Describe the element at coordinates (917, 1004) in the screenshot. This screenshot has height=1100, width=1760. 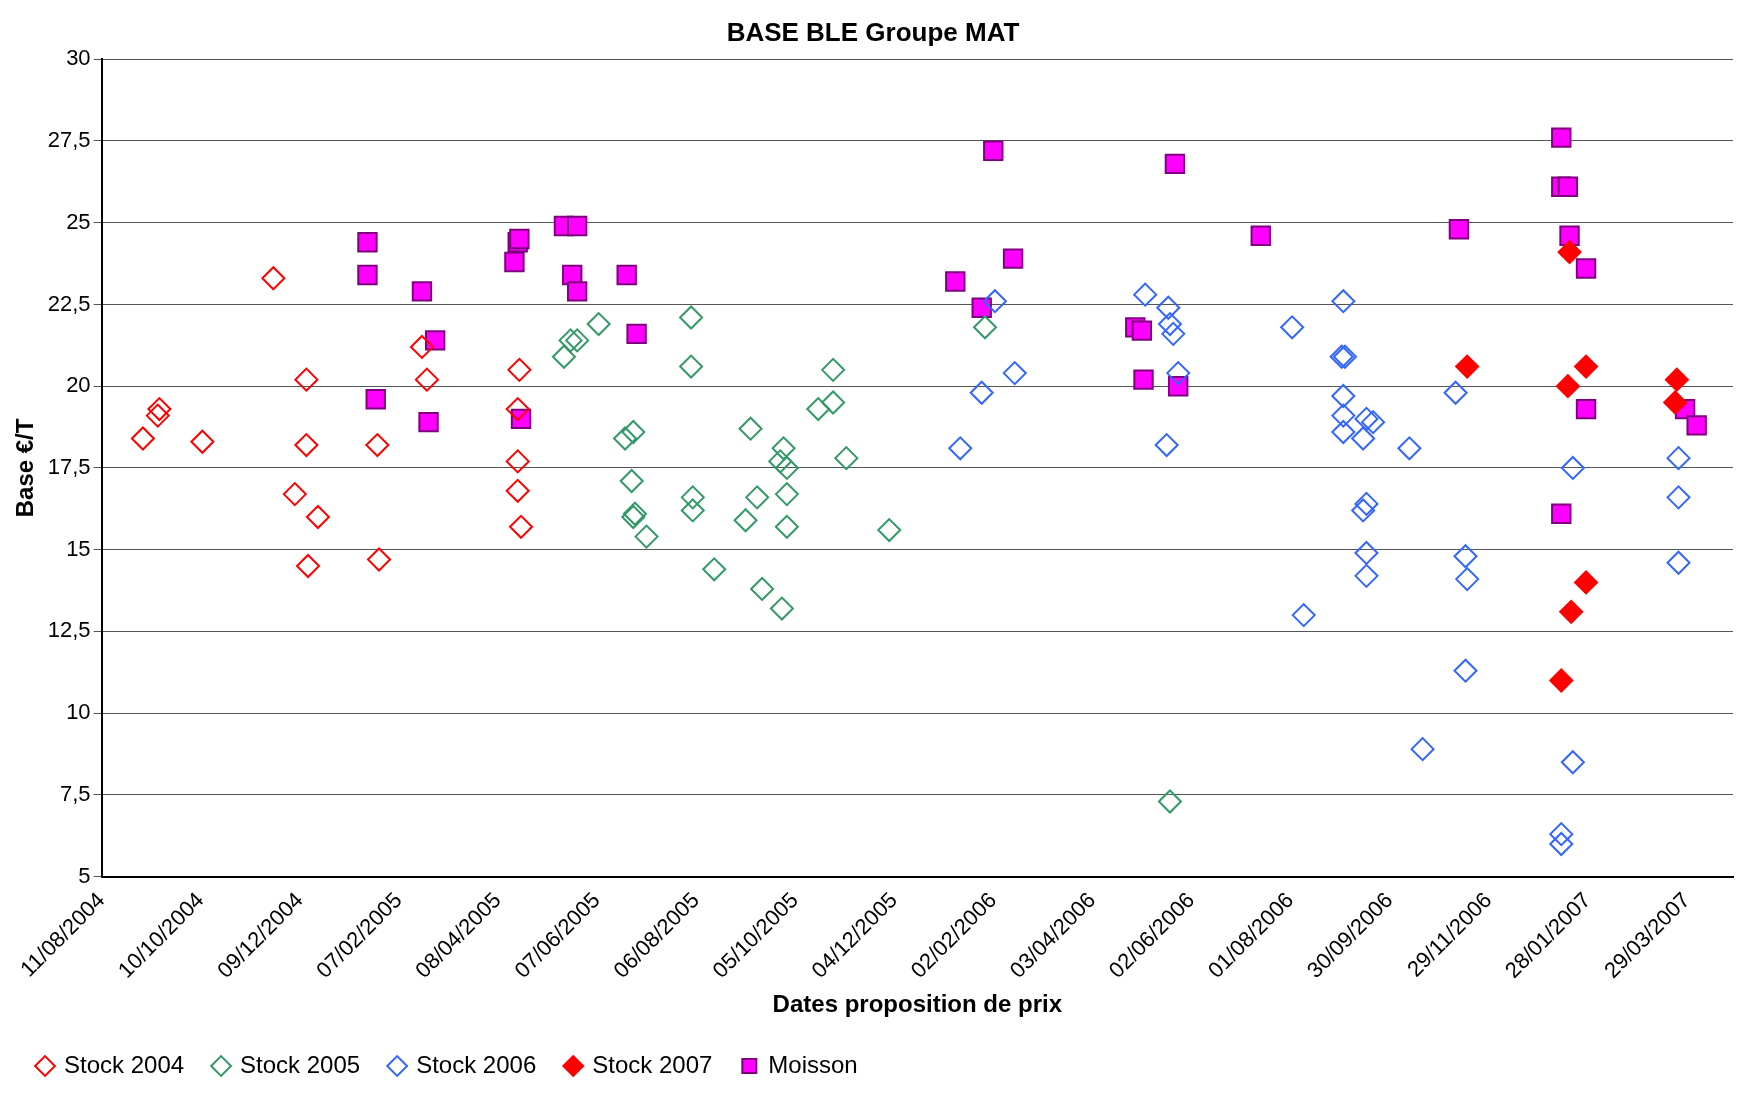
I see `x-axis-title: Dates proposition de prix` at that location.